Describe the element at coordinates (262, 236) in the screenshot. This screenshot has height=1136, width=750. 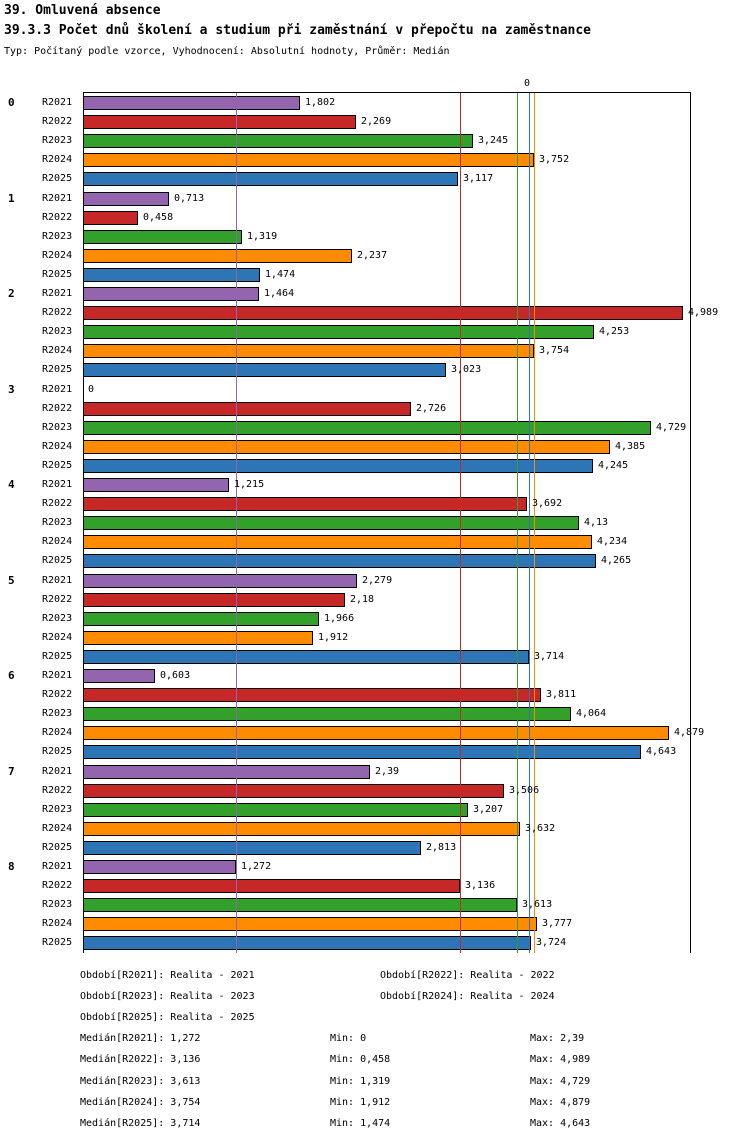
I see `bar-value-label: 1,319` at that location.